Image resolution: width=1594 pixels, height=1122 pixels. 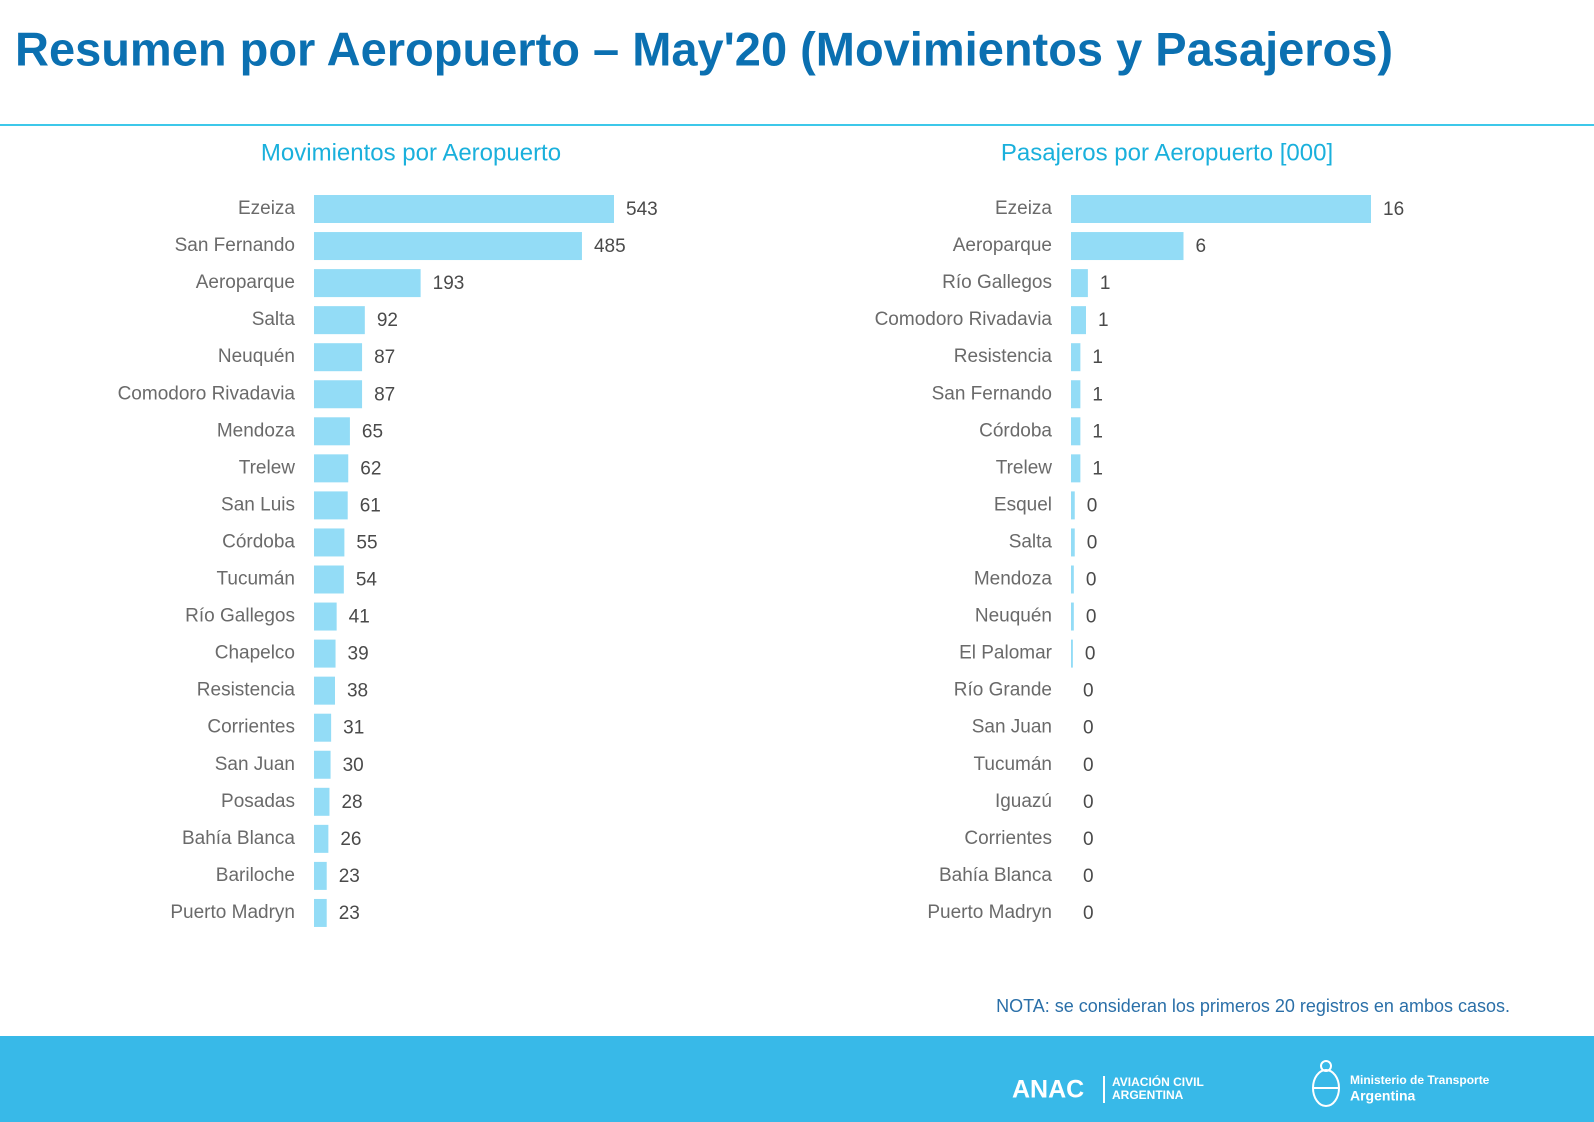 I want to click on category-label: Tucumán, so click(x=256, y=579).